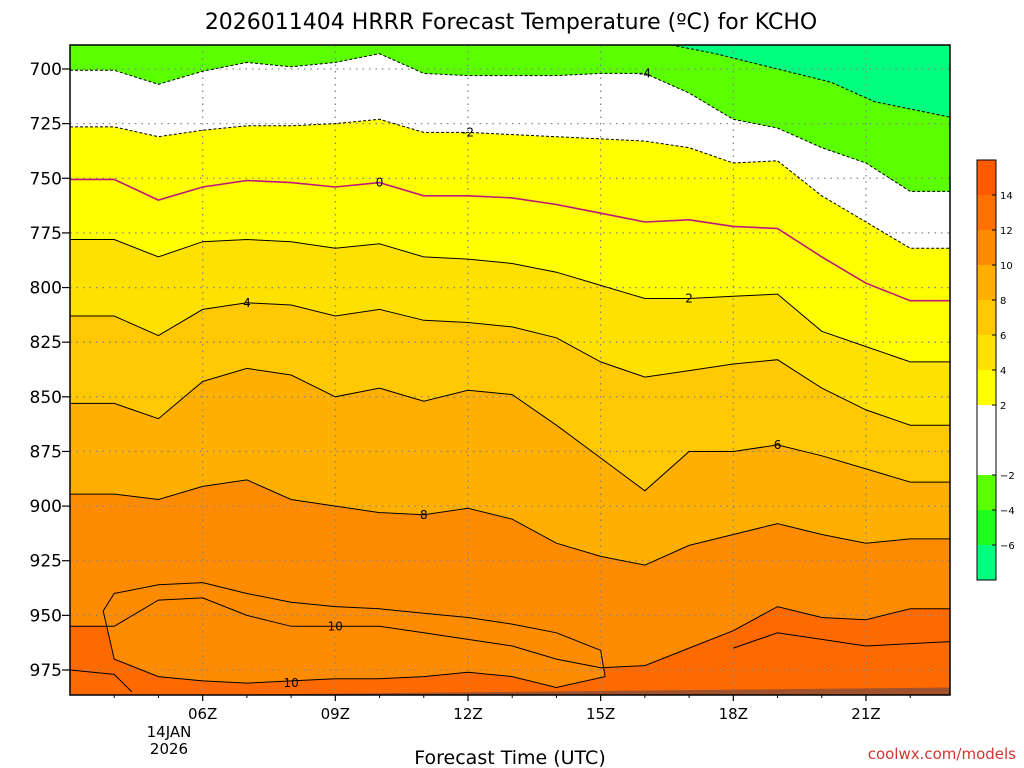 This screenshot has height=768, width=1024. What do you see at coordinates (335, 714) in the screenshot?
I see `x-tick-label-09Z: 09Z` at bounding box center [335, 714].